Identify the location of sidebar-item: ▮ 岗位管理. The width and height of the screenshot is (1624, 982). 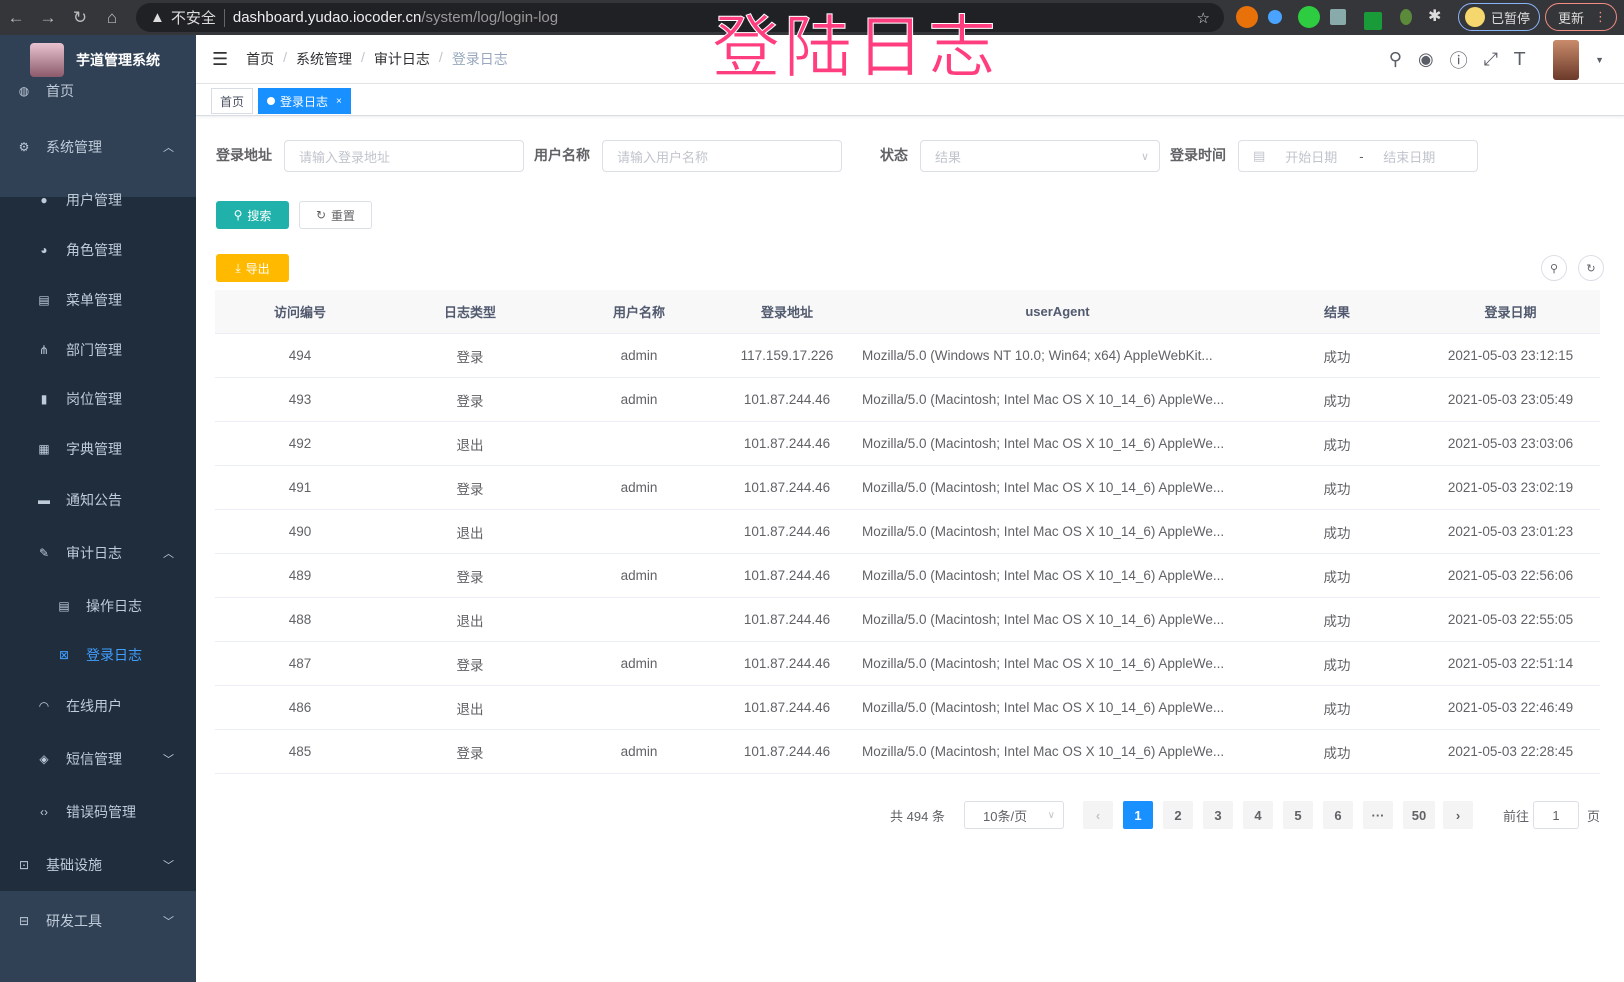
(98, 399).